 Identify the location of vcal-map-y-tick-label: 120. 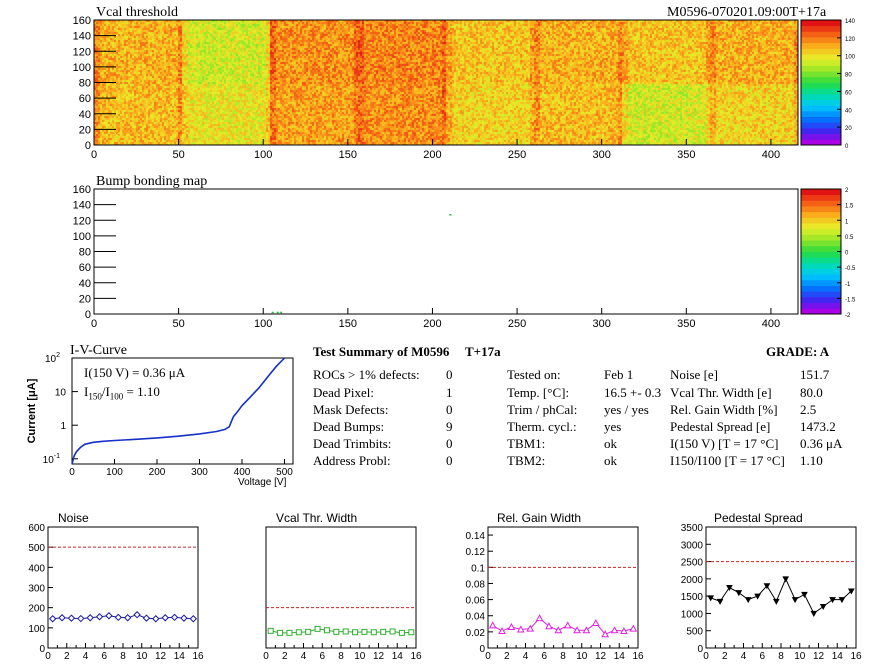
(82, 52).